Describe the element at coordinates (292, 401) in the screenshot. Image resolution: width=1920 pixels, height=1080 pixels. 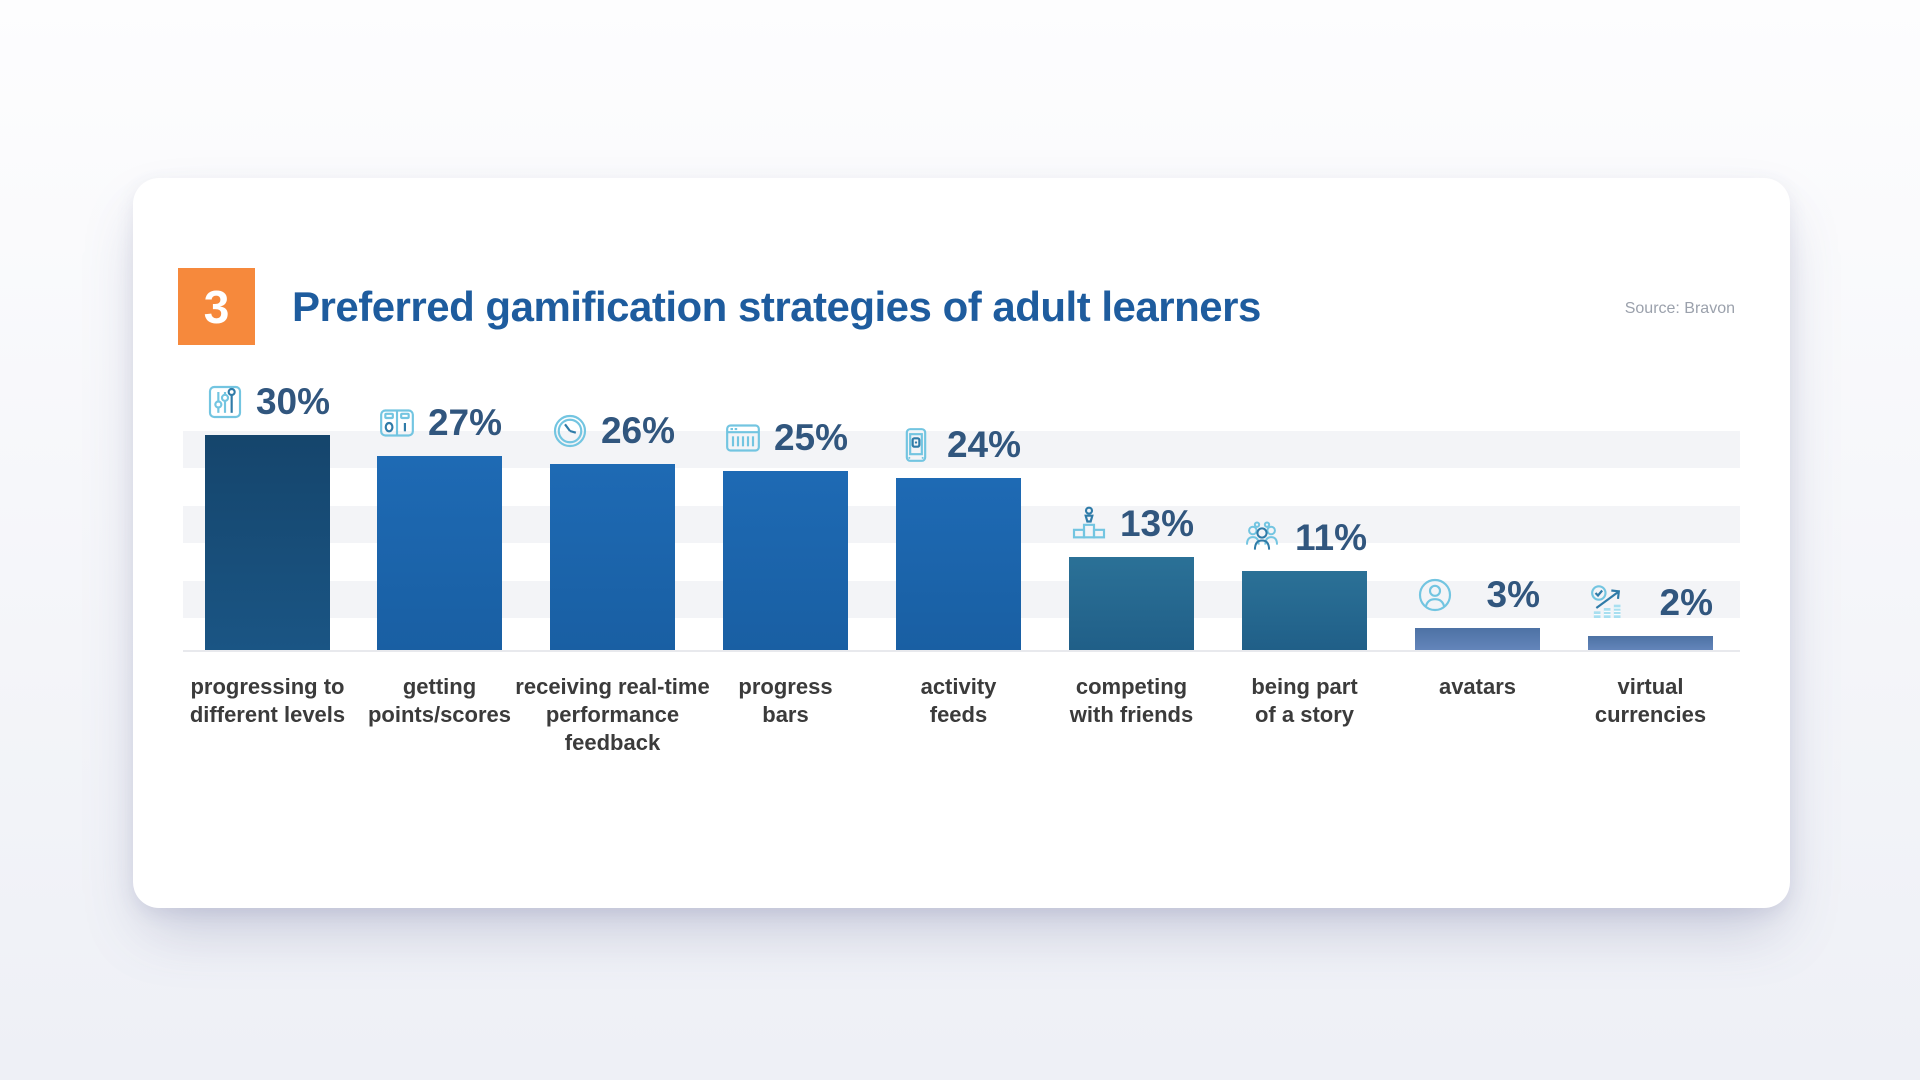
I see `bar-value-label: 30%` at that location.